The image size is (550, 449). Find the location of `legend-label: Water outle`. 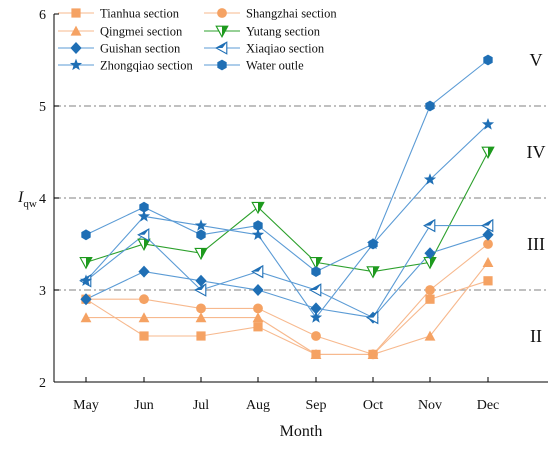

legend-label: Water outle is located at coordinates (275, 66).